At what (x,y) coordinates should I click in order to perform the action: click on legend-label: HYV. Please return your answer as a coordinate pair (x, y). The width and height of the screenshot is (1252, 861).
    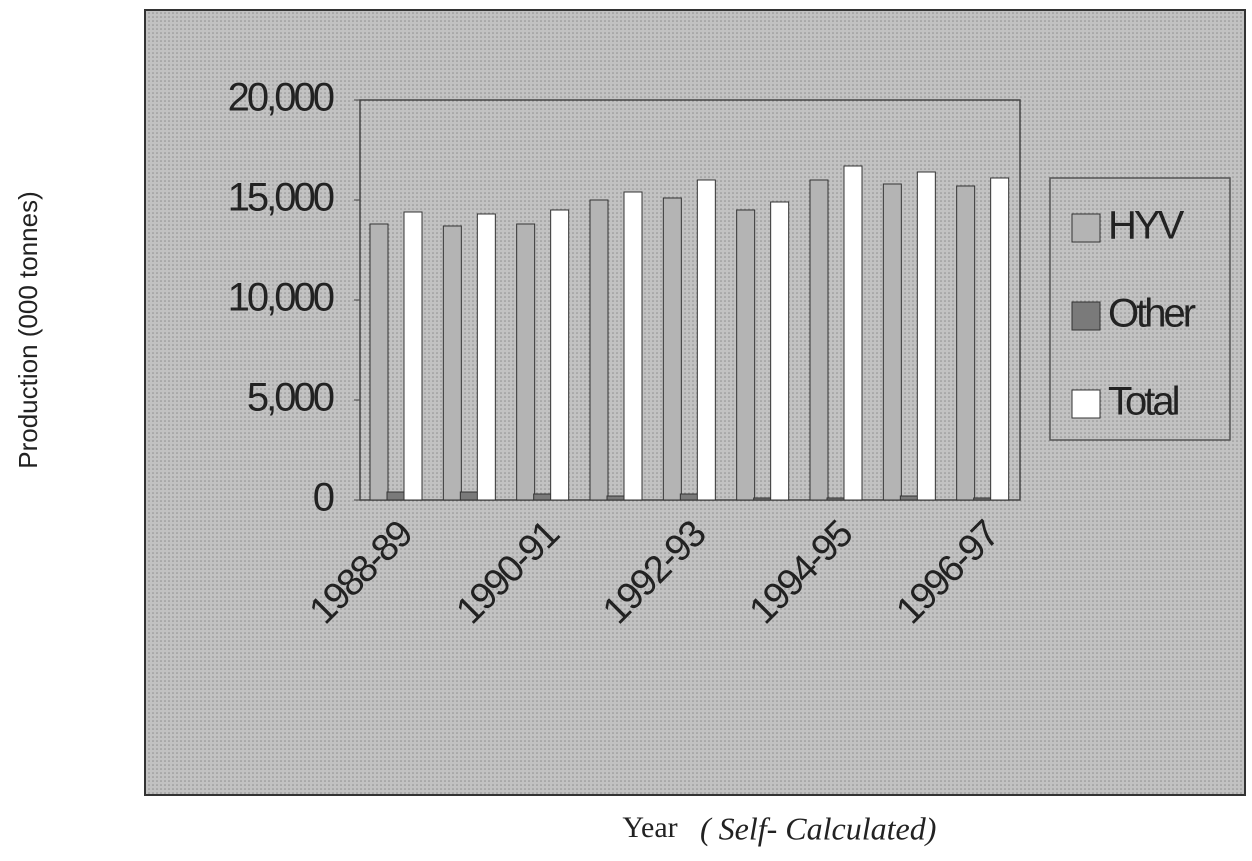
    Looking at the image, I should click on (1146, 226).